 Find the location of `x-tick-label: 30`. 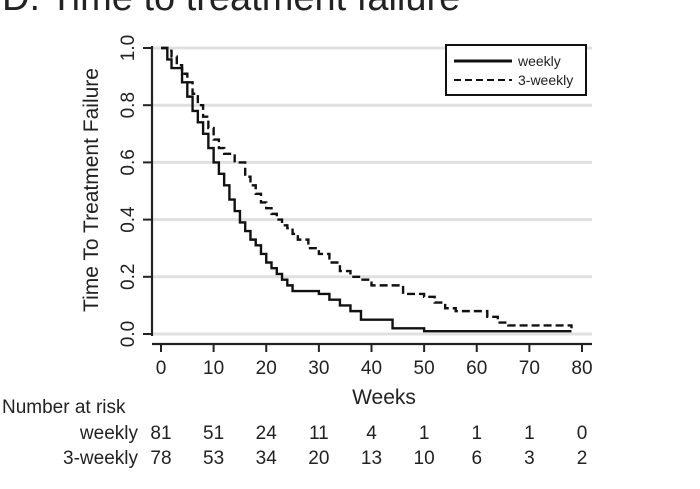

x-tick-label: 30 is located at coordinates (318, 368).